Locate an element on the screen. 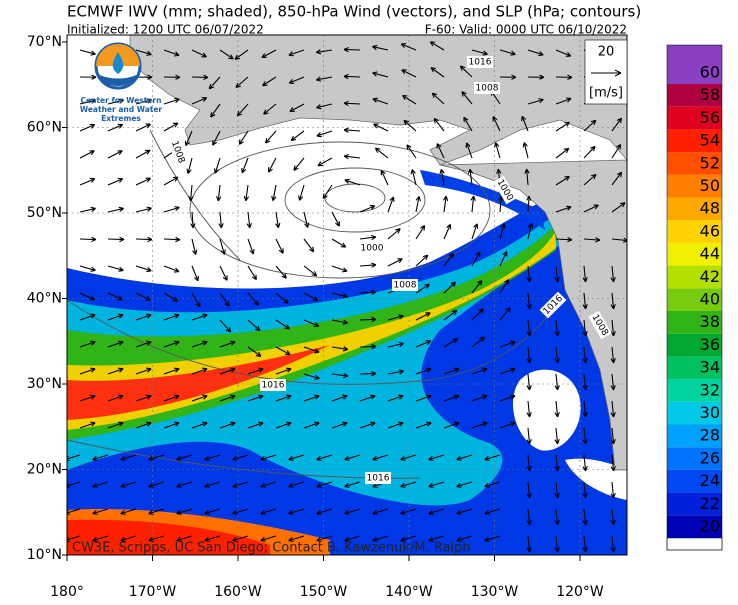  lat-label: 50°N is located at coordinates (44, 213).